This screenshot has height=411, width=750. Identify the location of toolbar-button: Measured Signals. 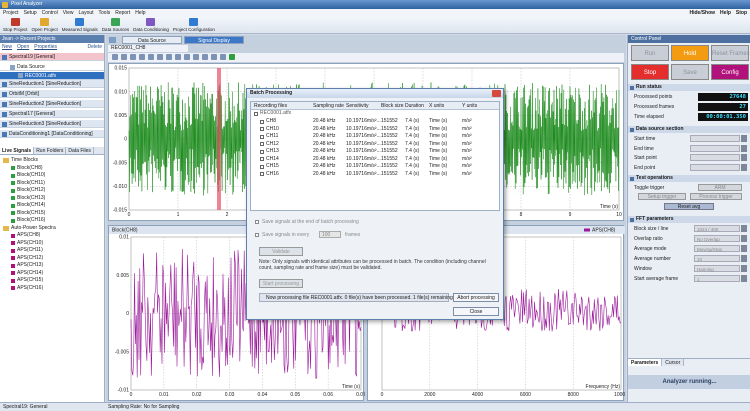
(80, 25).